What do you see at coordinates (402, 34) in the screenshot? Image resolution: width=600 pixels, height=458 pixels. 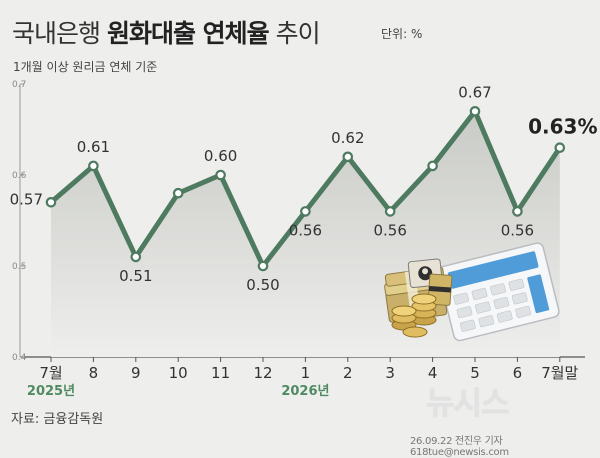 I see `unit-label: 단위: %` at bounding box center [402, 34].